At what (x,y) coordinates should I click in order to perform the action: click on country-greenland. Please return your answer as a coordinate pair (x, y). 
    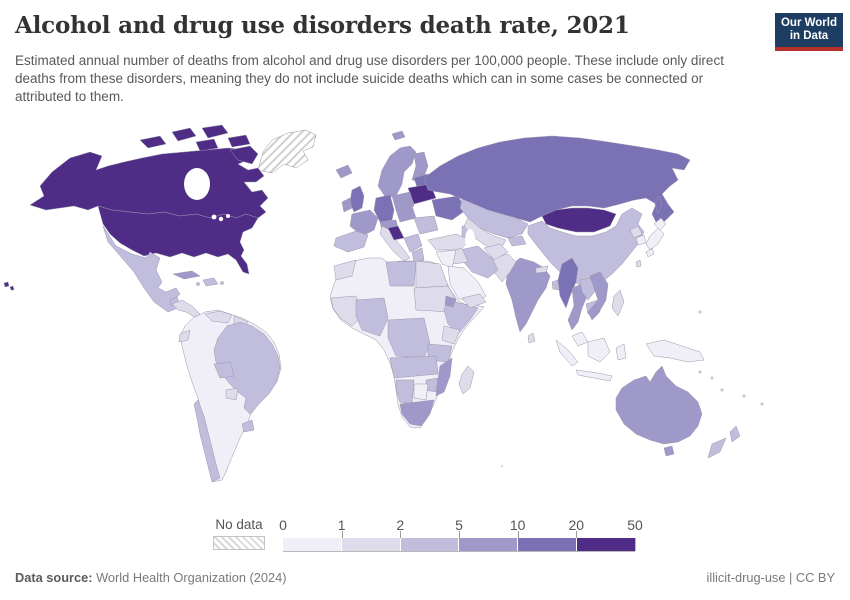
    Looking at the image, I should click on (287, 151).